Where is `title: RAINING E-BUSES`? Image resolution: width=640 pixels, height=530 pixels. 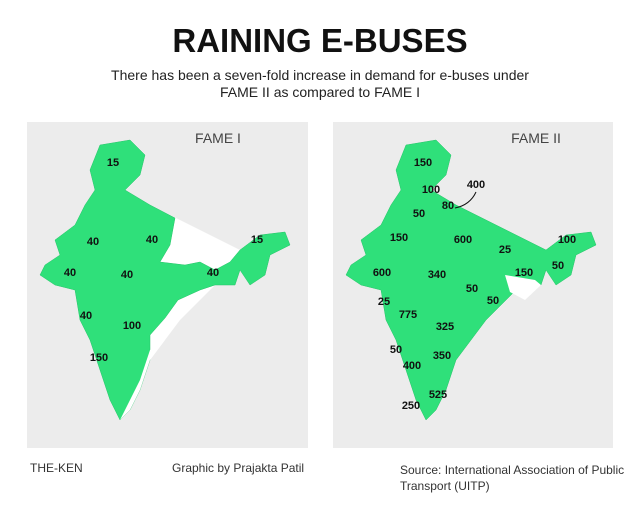 title: RAINING E-BUSES is located at coordinates (319, 40).